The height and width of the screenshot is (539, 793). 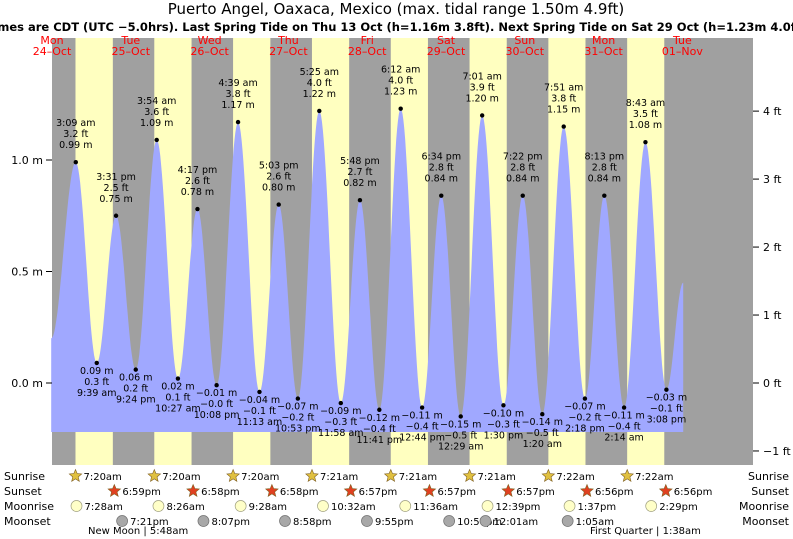 I want to click on tide-extreme-label: 0.1 ft, so click(x=177, y=398).